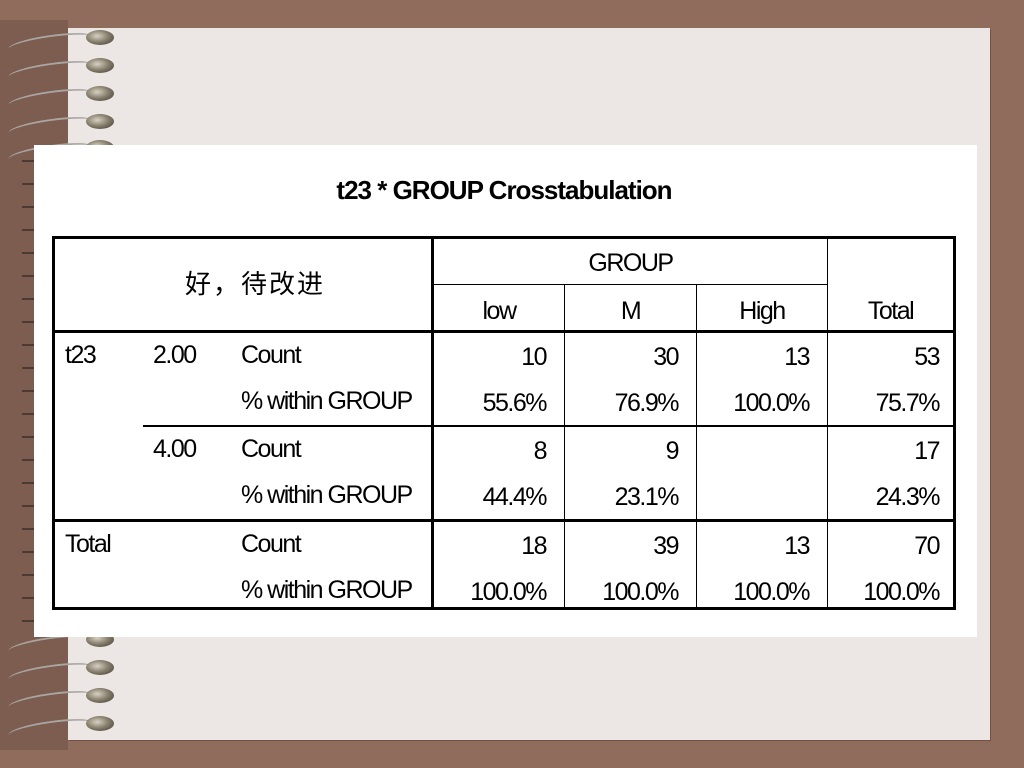 This screenshot has width=1024, height=768. What do you see at coordinates (515, 403) in the screenshot?
I see `pct-cell: 55.6%` at bounding box center [515, 403].